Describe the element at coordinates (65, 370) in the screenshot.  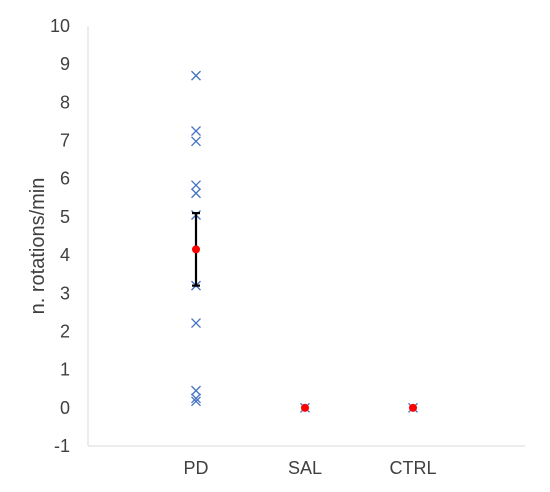
I see `y-tick-label: 1` at that location.